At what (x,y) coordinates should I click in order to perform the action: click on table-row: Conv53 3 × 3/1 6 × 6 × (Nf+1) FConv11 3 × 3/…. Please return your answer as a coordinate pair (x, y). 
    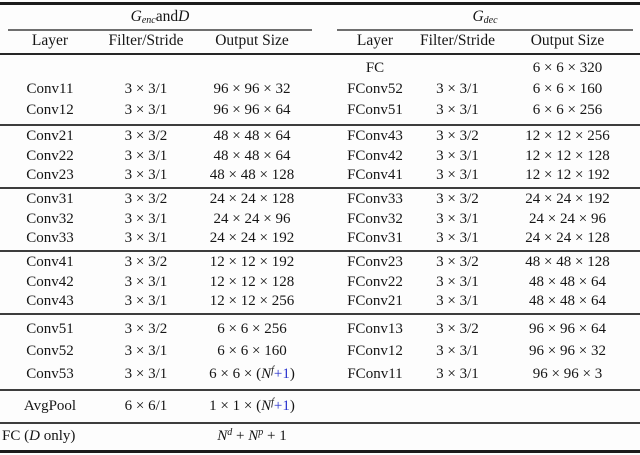
    Looking at the image, I should click on (320, 373).